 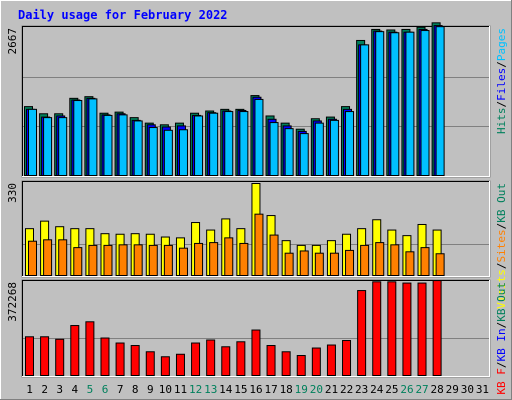 I want to click on axis-legend-middle: Visits/Sites/KB Out, so click(x=501, y=246).